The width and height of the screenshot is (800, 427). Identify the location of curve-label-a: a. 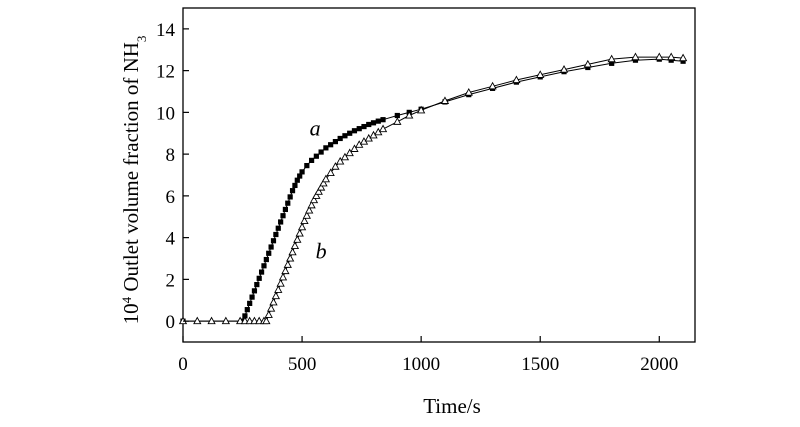
(315, 127).